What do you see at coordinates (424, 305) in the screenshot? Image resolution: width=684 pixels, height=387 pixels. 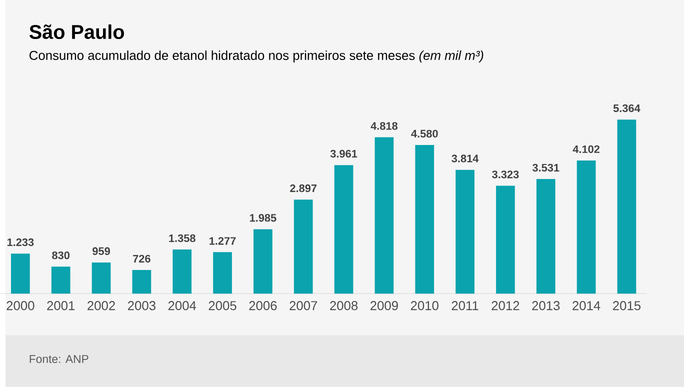 I see `x-tick-label: 2010` at bounding box center [424, 305].